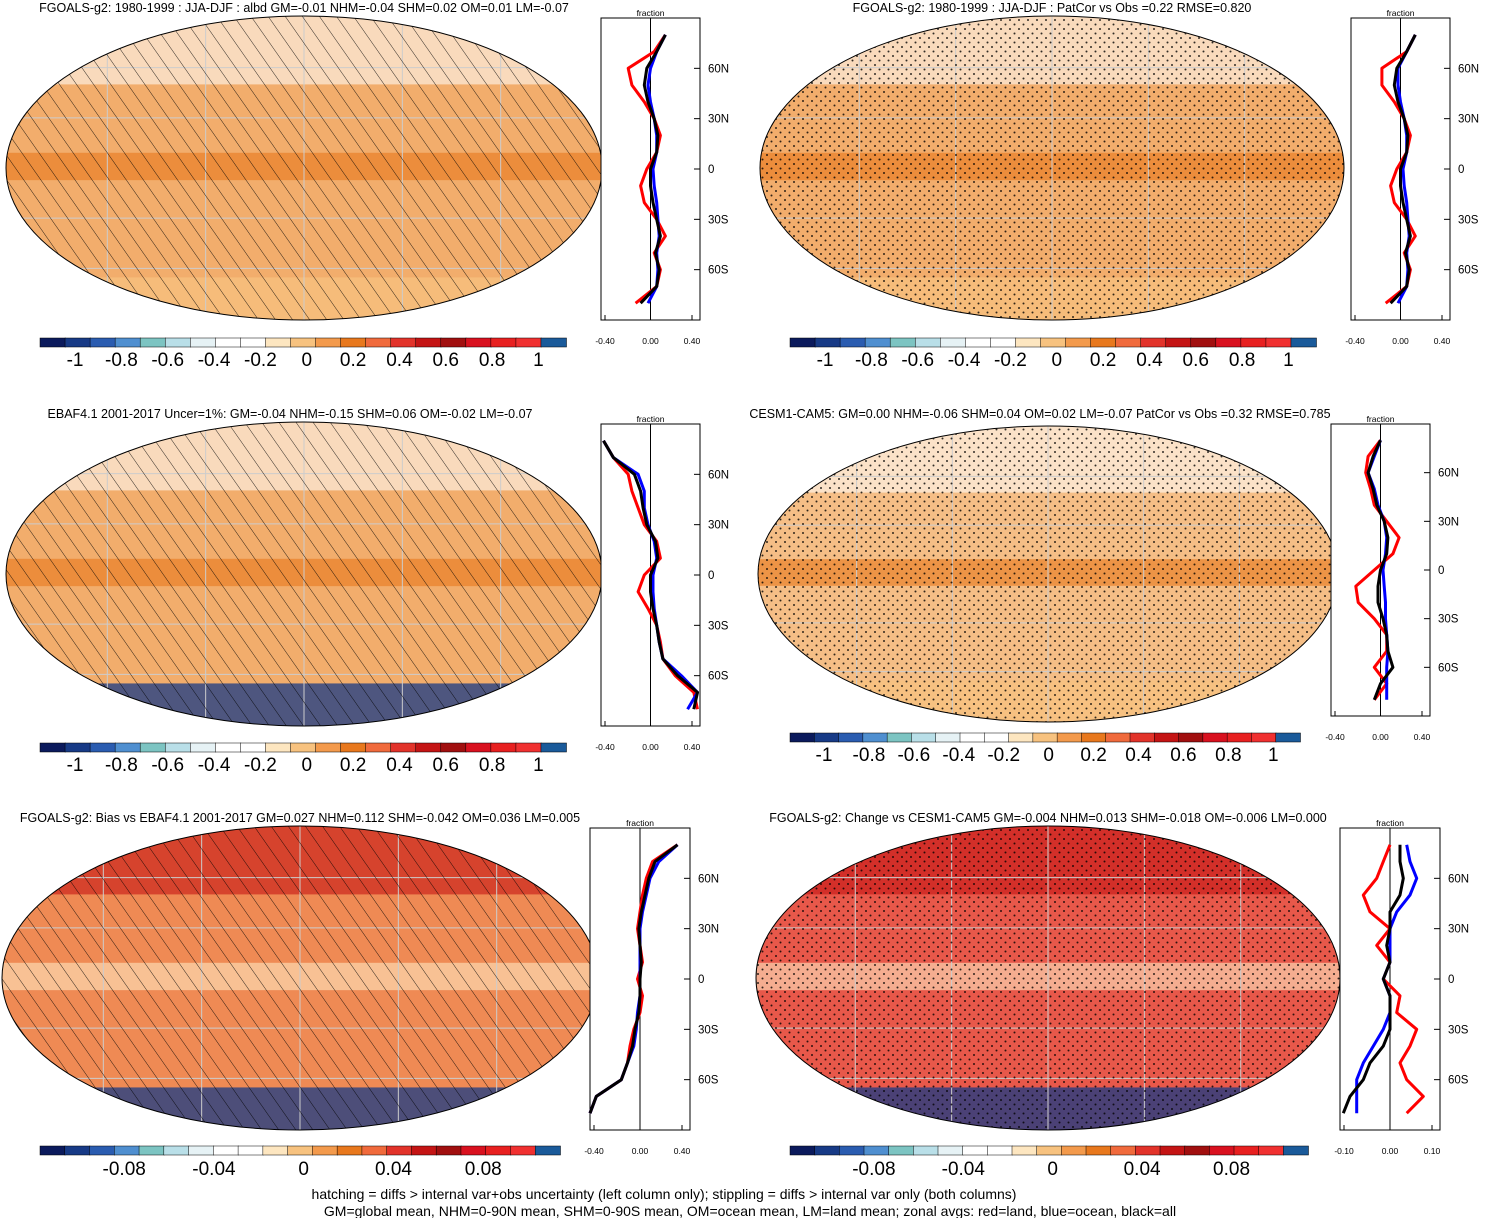 The height and width of the screenshot is (1218, 1493). Describe the element at coordinates (1432, 1151) in the screenshot. I see `zonal-x-tick-label: 0.10` at that location.